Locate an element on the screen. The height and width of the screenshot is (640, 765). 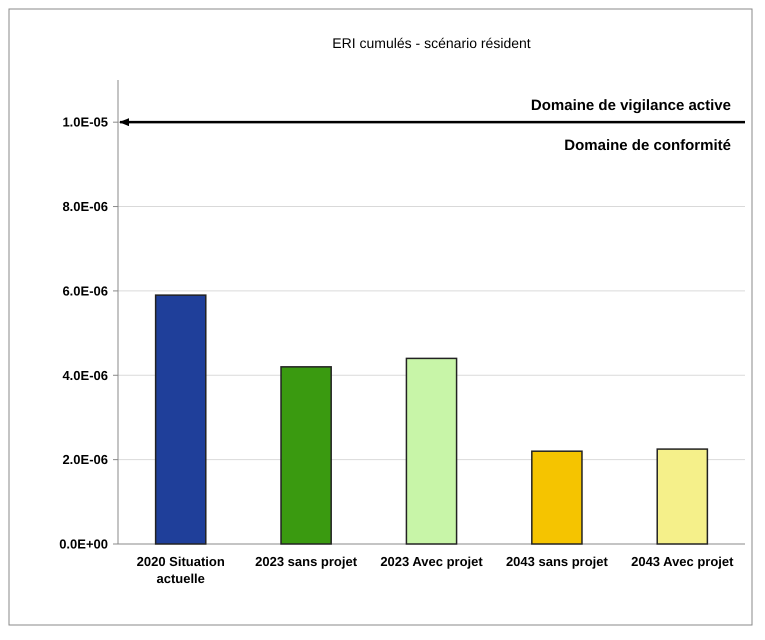
y-tick-label: 1.0E-05 is located at coordinates (85, 122).